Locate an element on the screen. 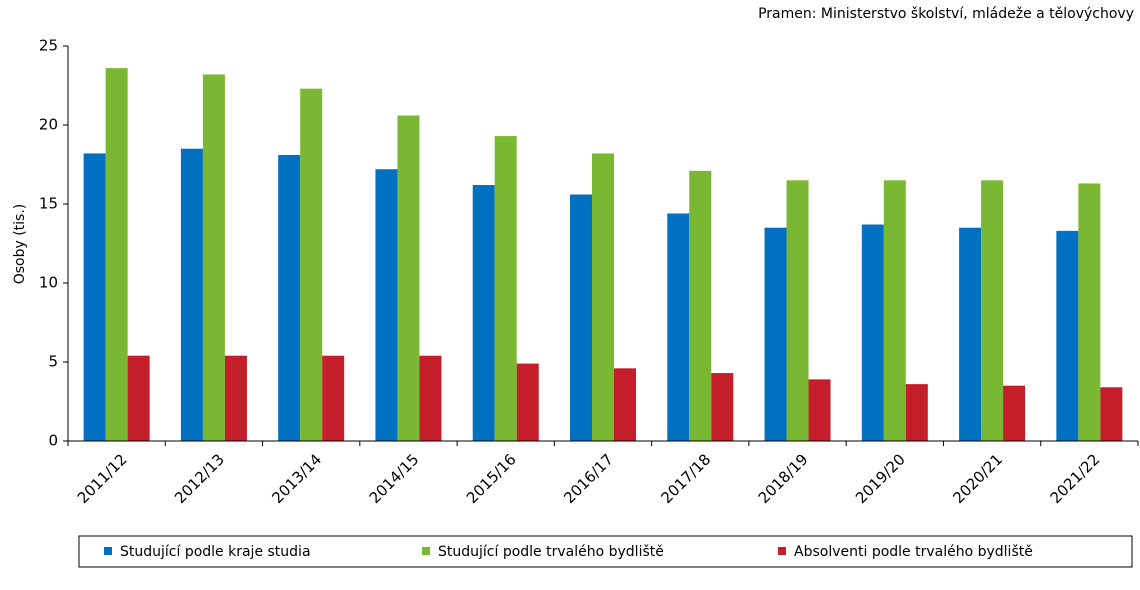 The width and height of the screenshot is (1140, 590). x-tick-label: 2011/12 is located at coordinates (102, 478).